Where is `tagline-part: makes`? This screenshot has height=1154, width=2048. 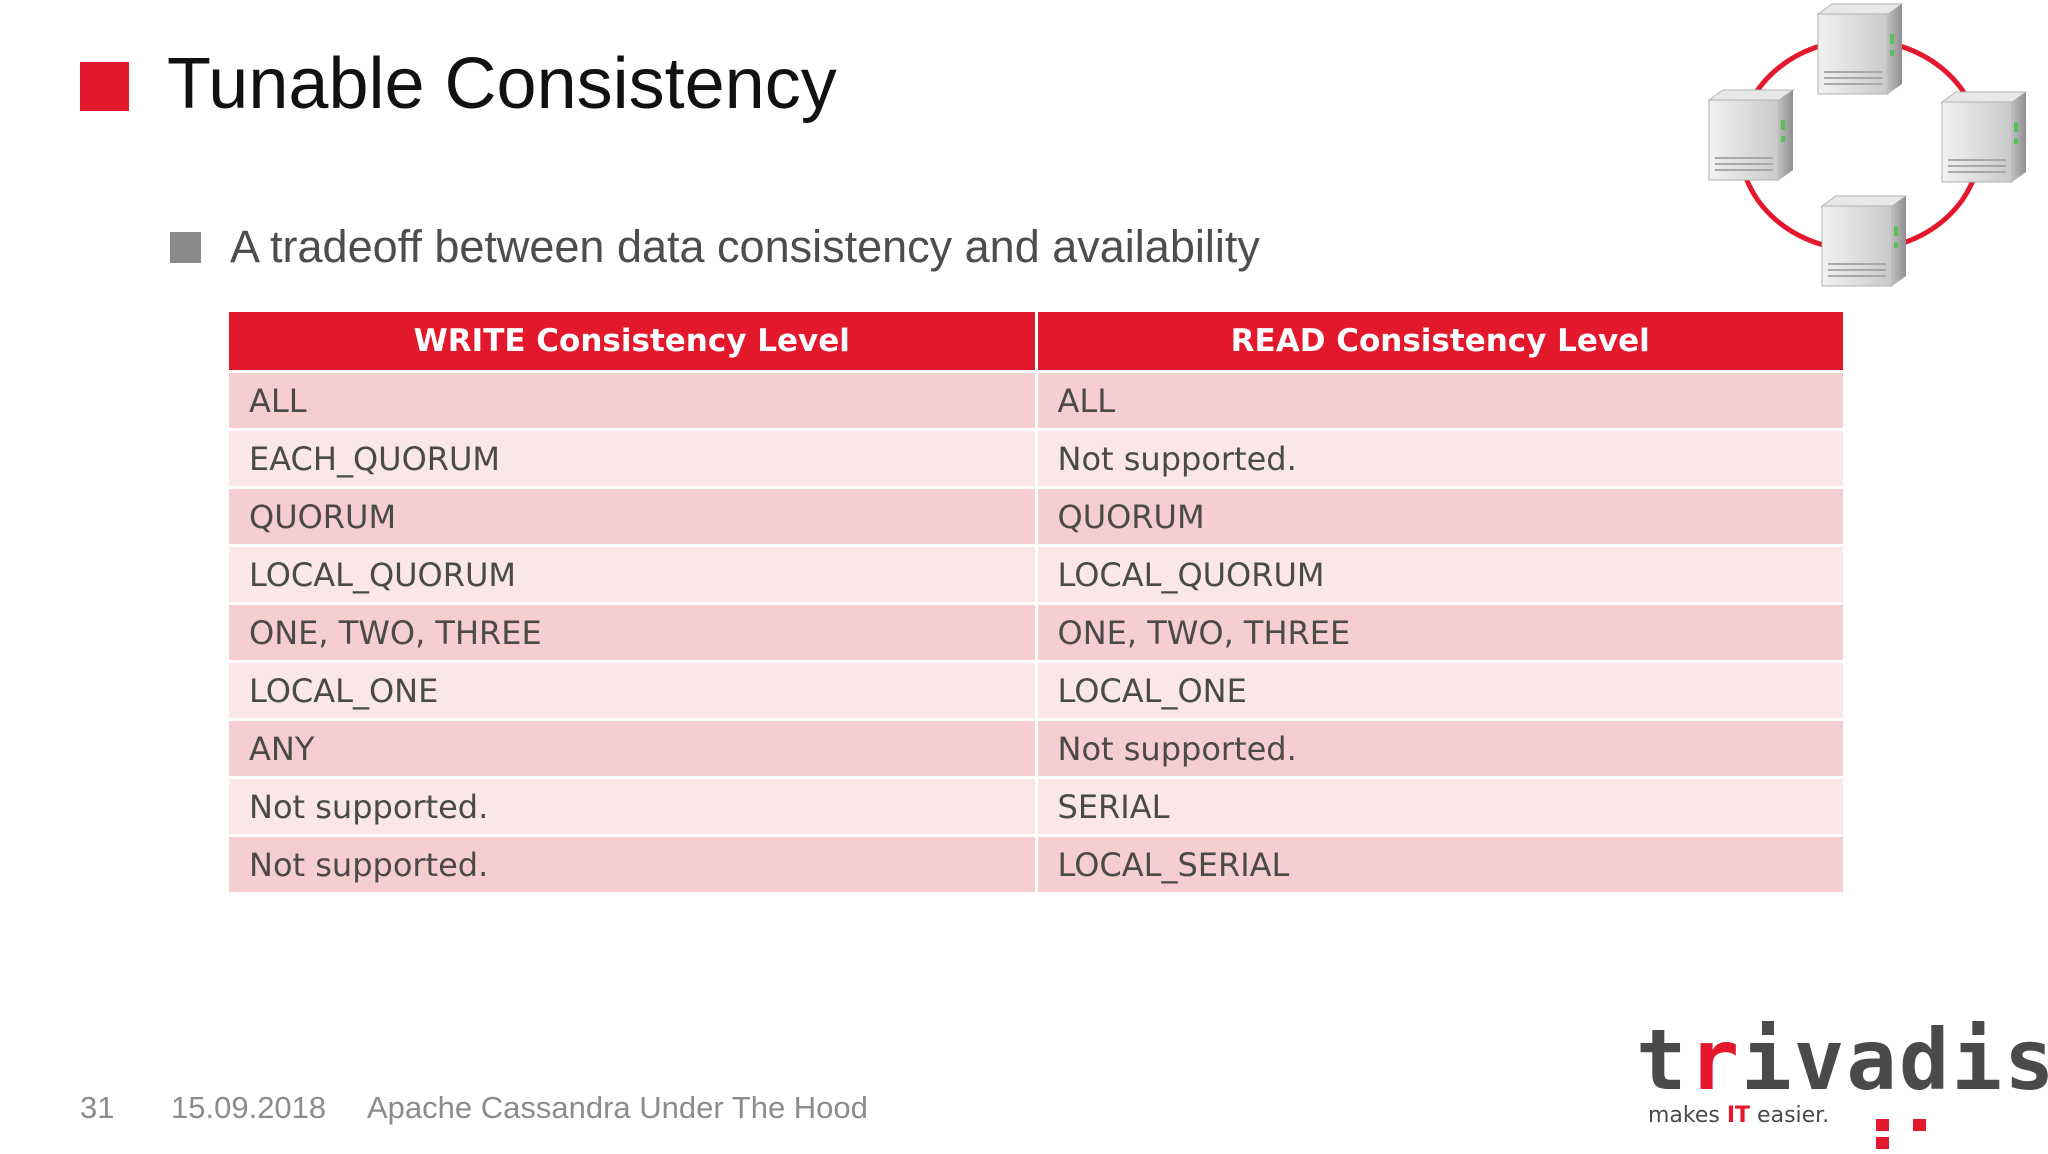
tagline-part: makes is located at coordinates (1687, 1115).